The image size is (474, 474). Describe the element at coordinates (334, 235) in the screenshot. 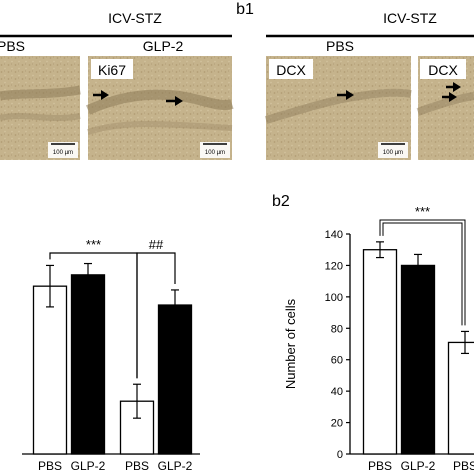

I see `y-tick-label: 140` at that location.